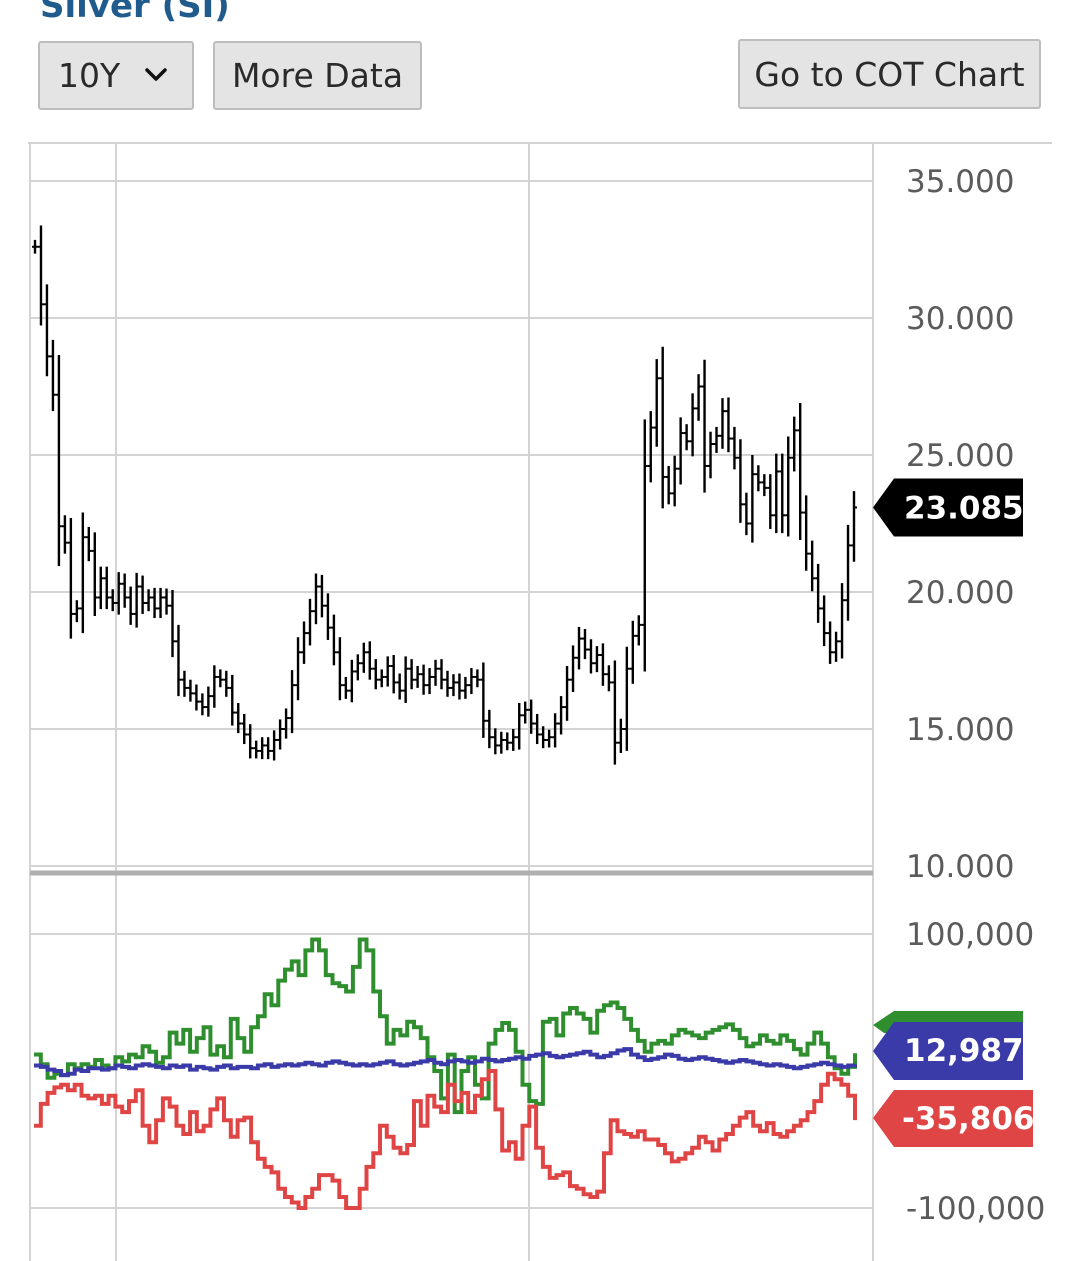 This screenshot has width=1080, height=1261. I want to click on red-series-last-value: -35,806, so click(968, 1119).